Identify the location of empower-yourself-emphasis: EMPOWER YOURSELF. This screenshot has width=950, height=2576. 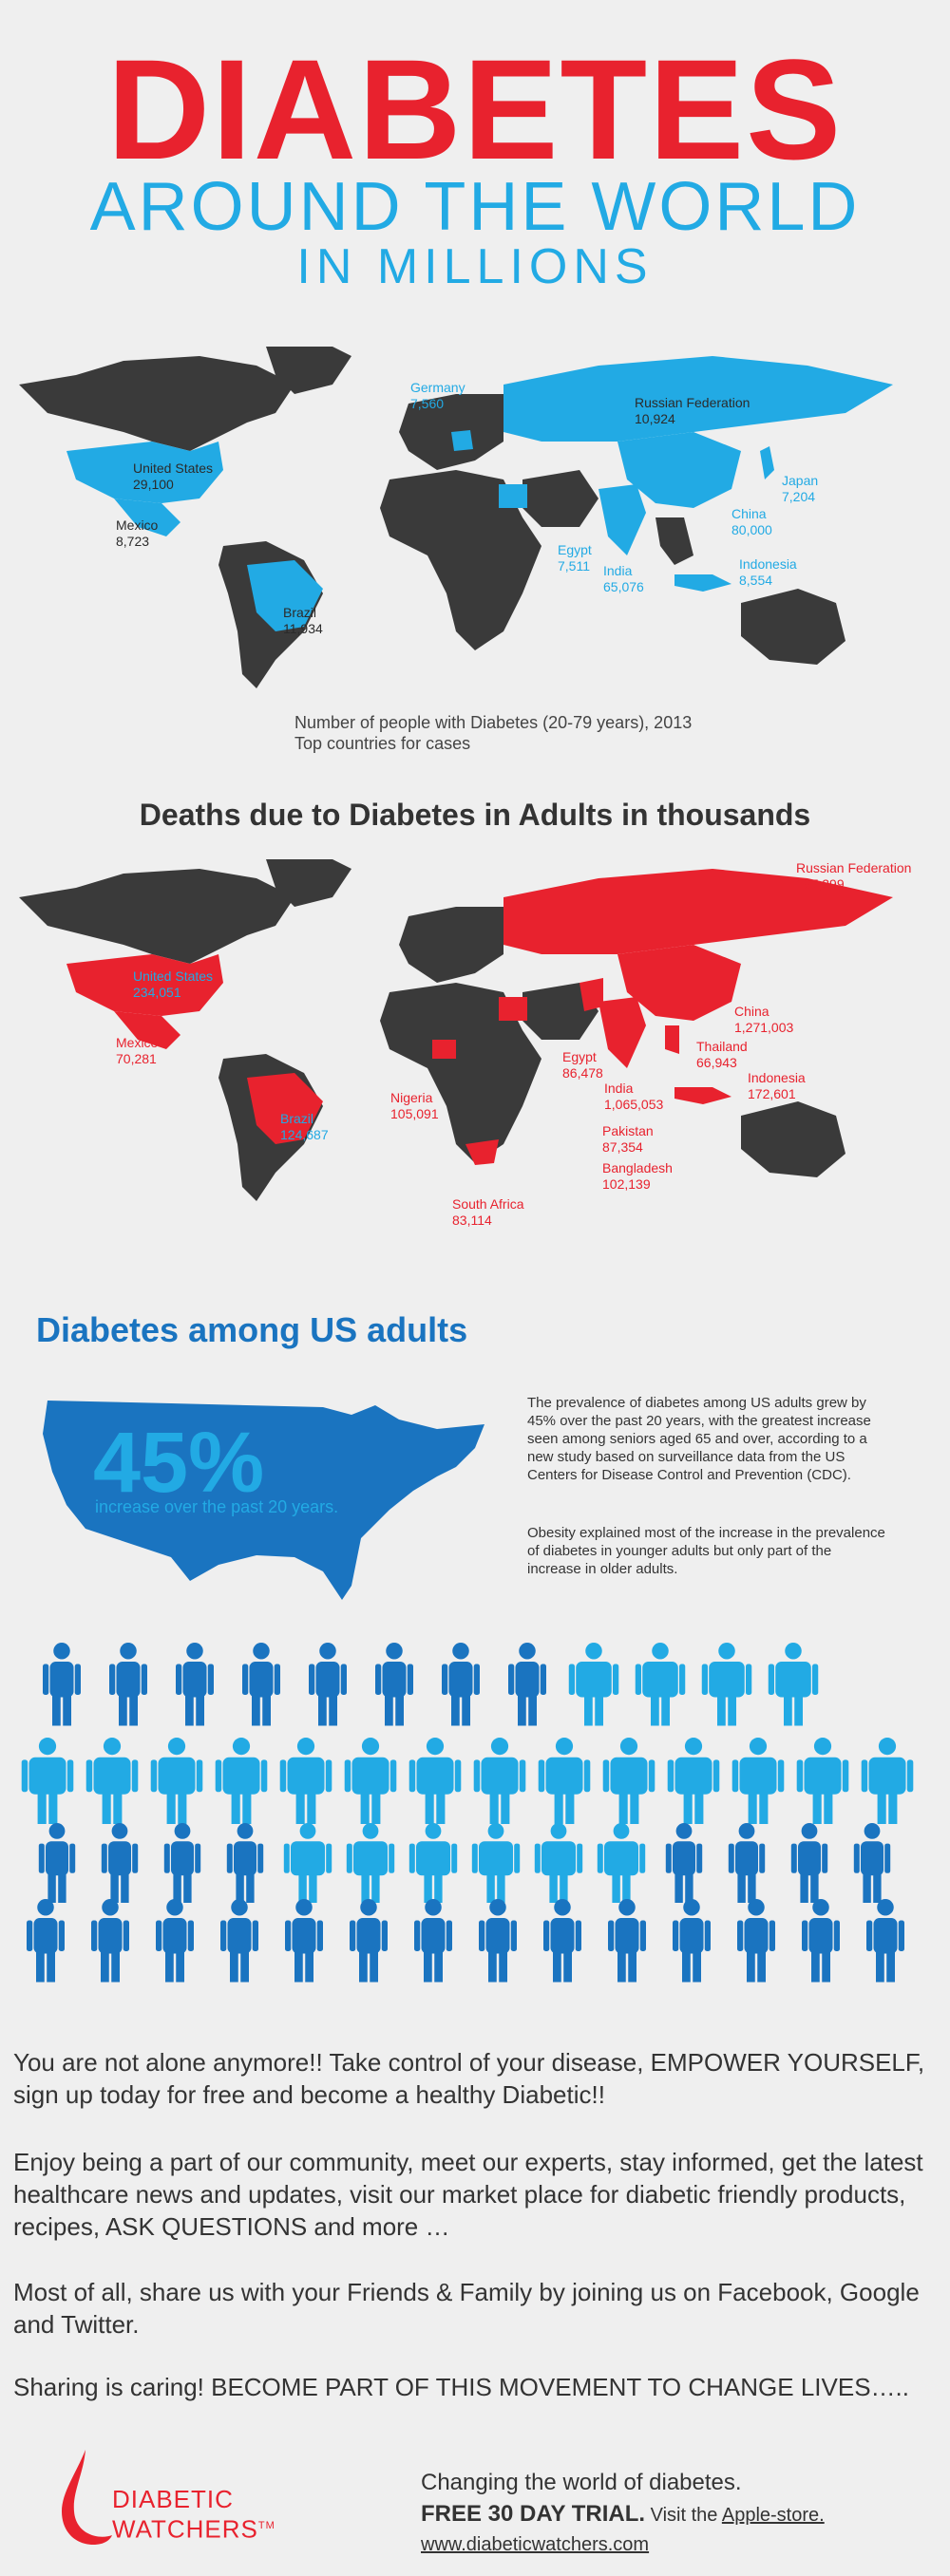
(784, 2062).